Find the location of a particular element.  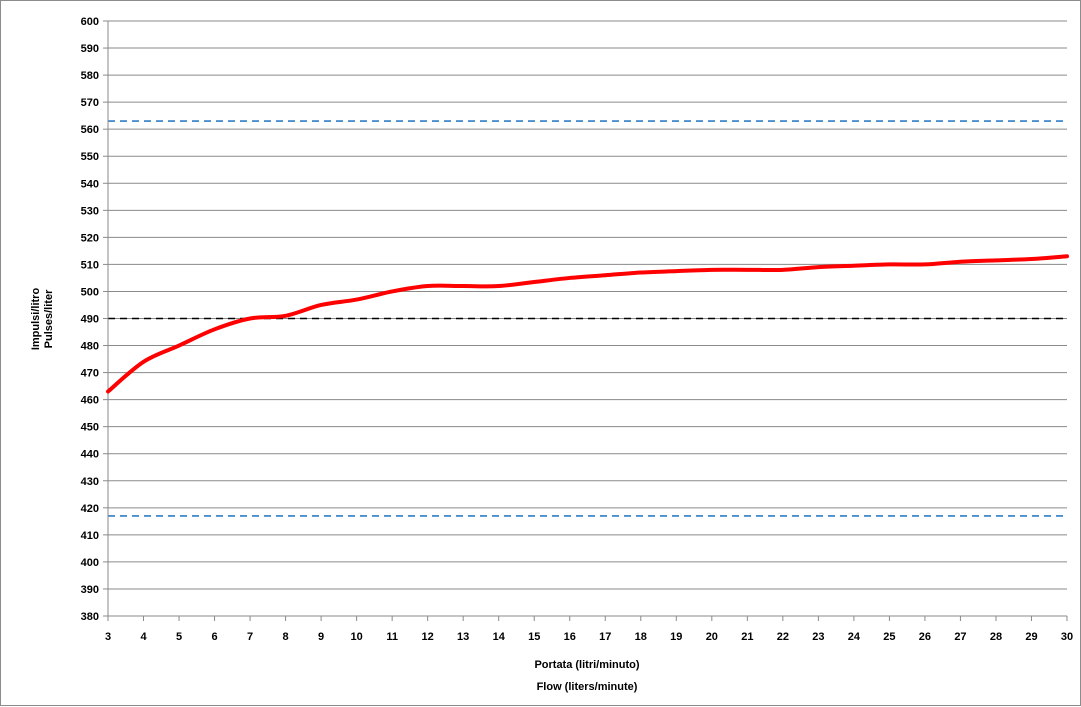

y-tick-label-490: 490 is located at coordinates (90, 320).